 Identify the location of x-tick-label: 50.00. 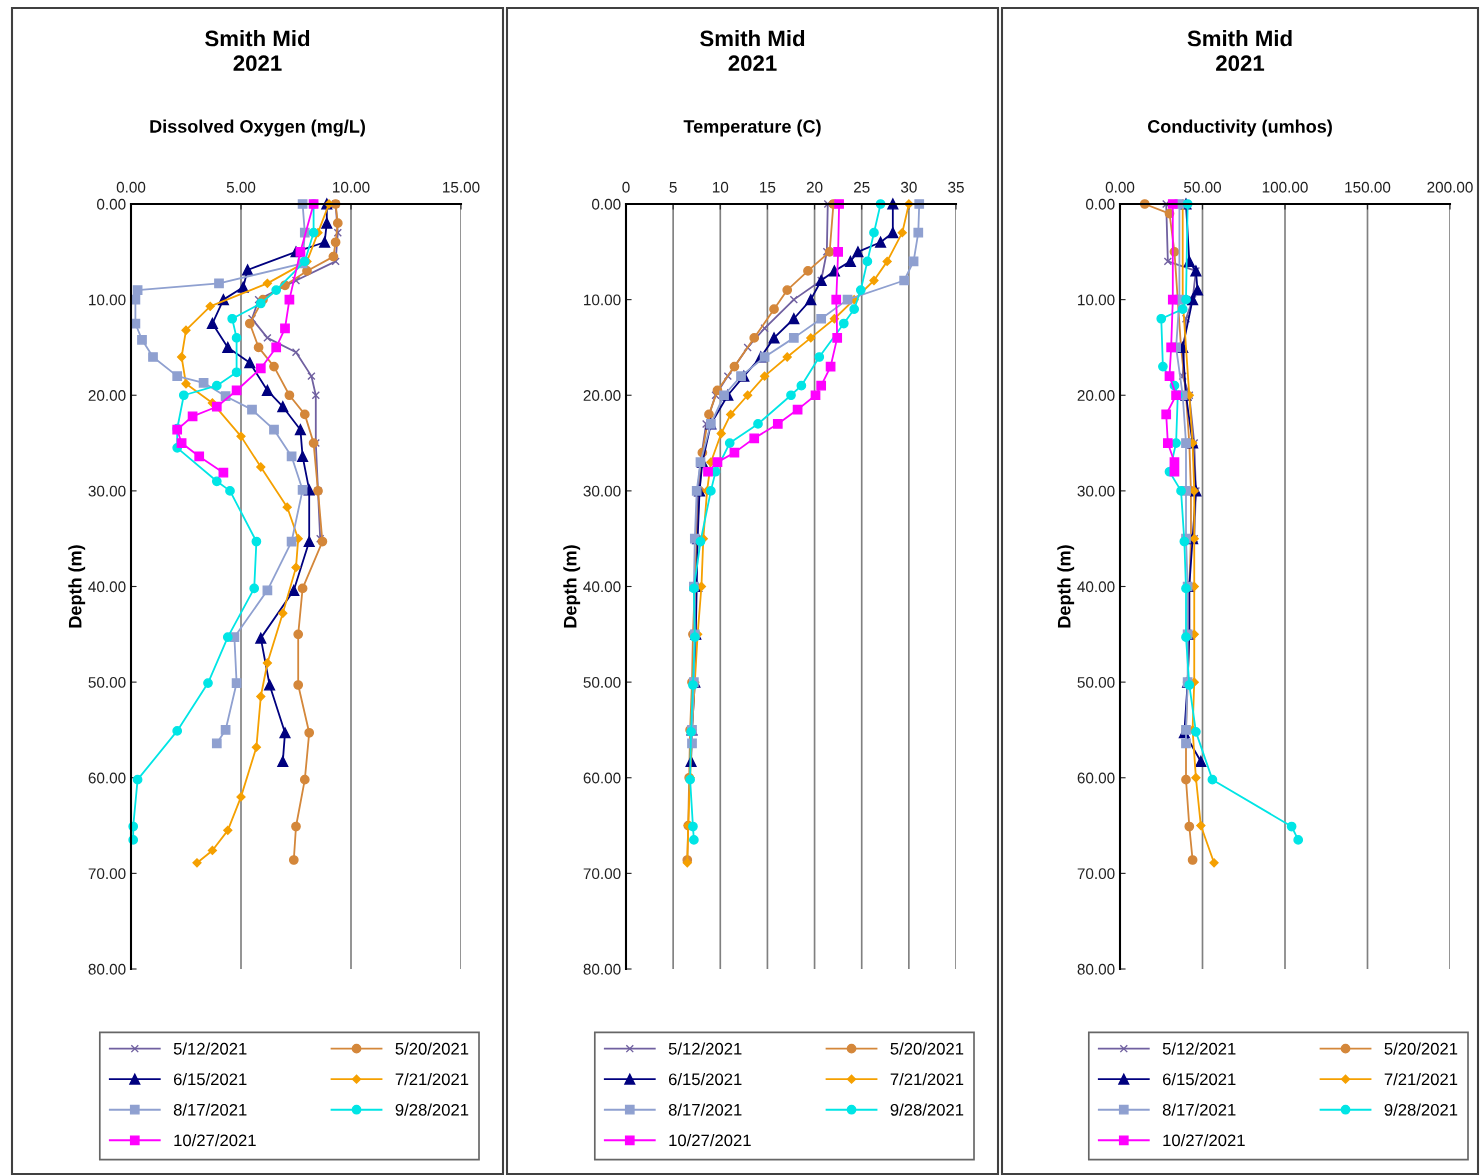
(1203, 187).